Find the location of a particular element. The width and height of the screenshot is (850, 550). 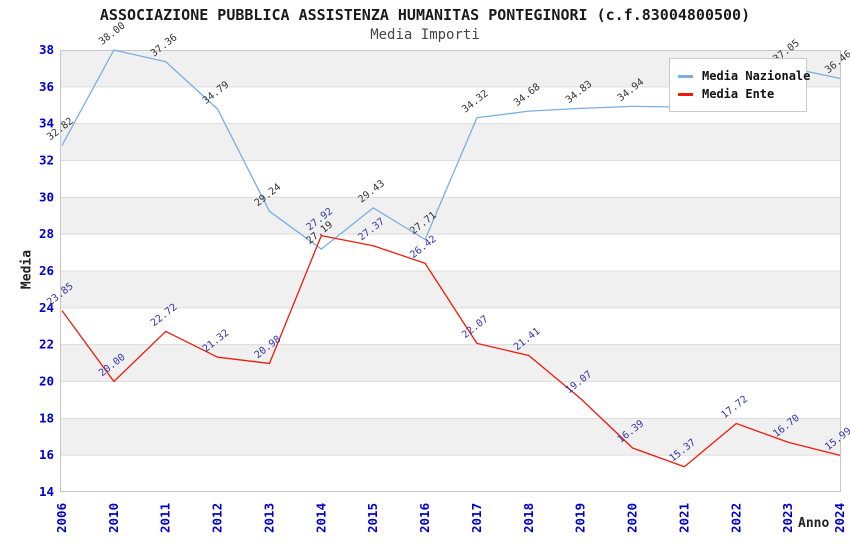

y-tick-label: 18 is located at coordinates (46, 417).